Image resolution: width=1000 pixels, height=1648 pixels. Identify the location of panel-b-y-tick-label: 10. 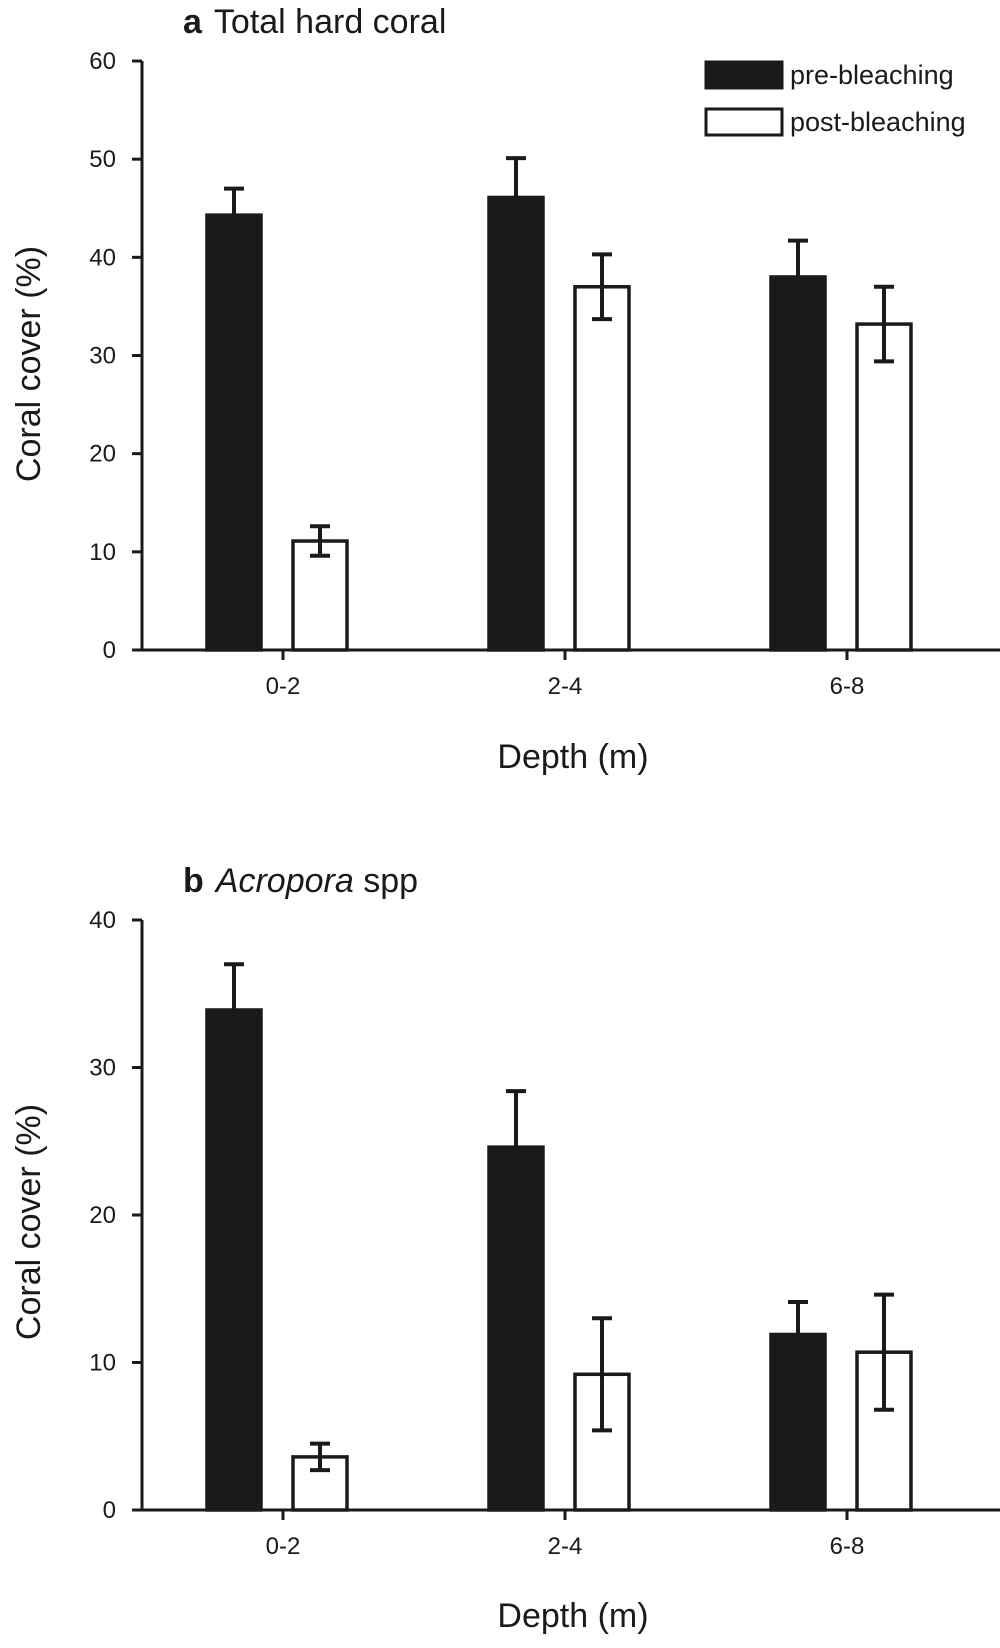
(102, 1363).